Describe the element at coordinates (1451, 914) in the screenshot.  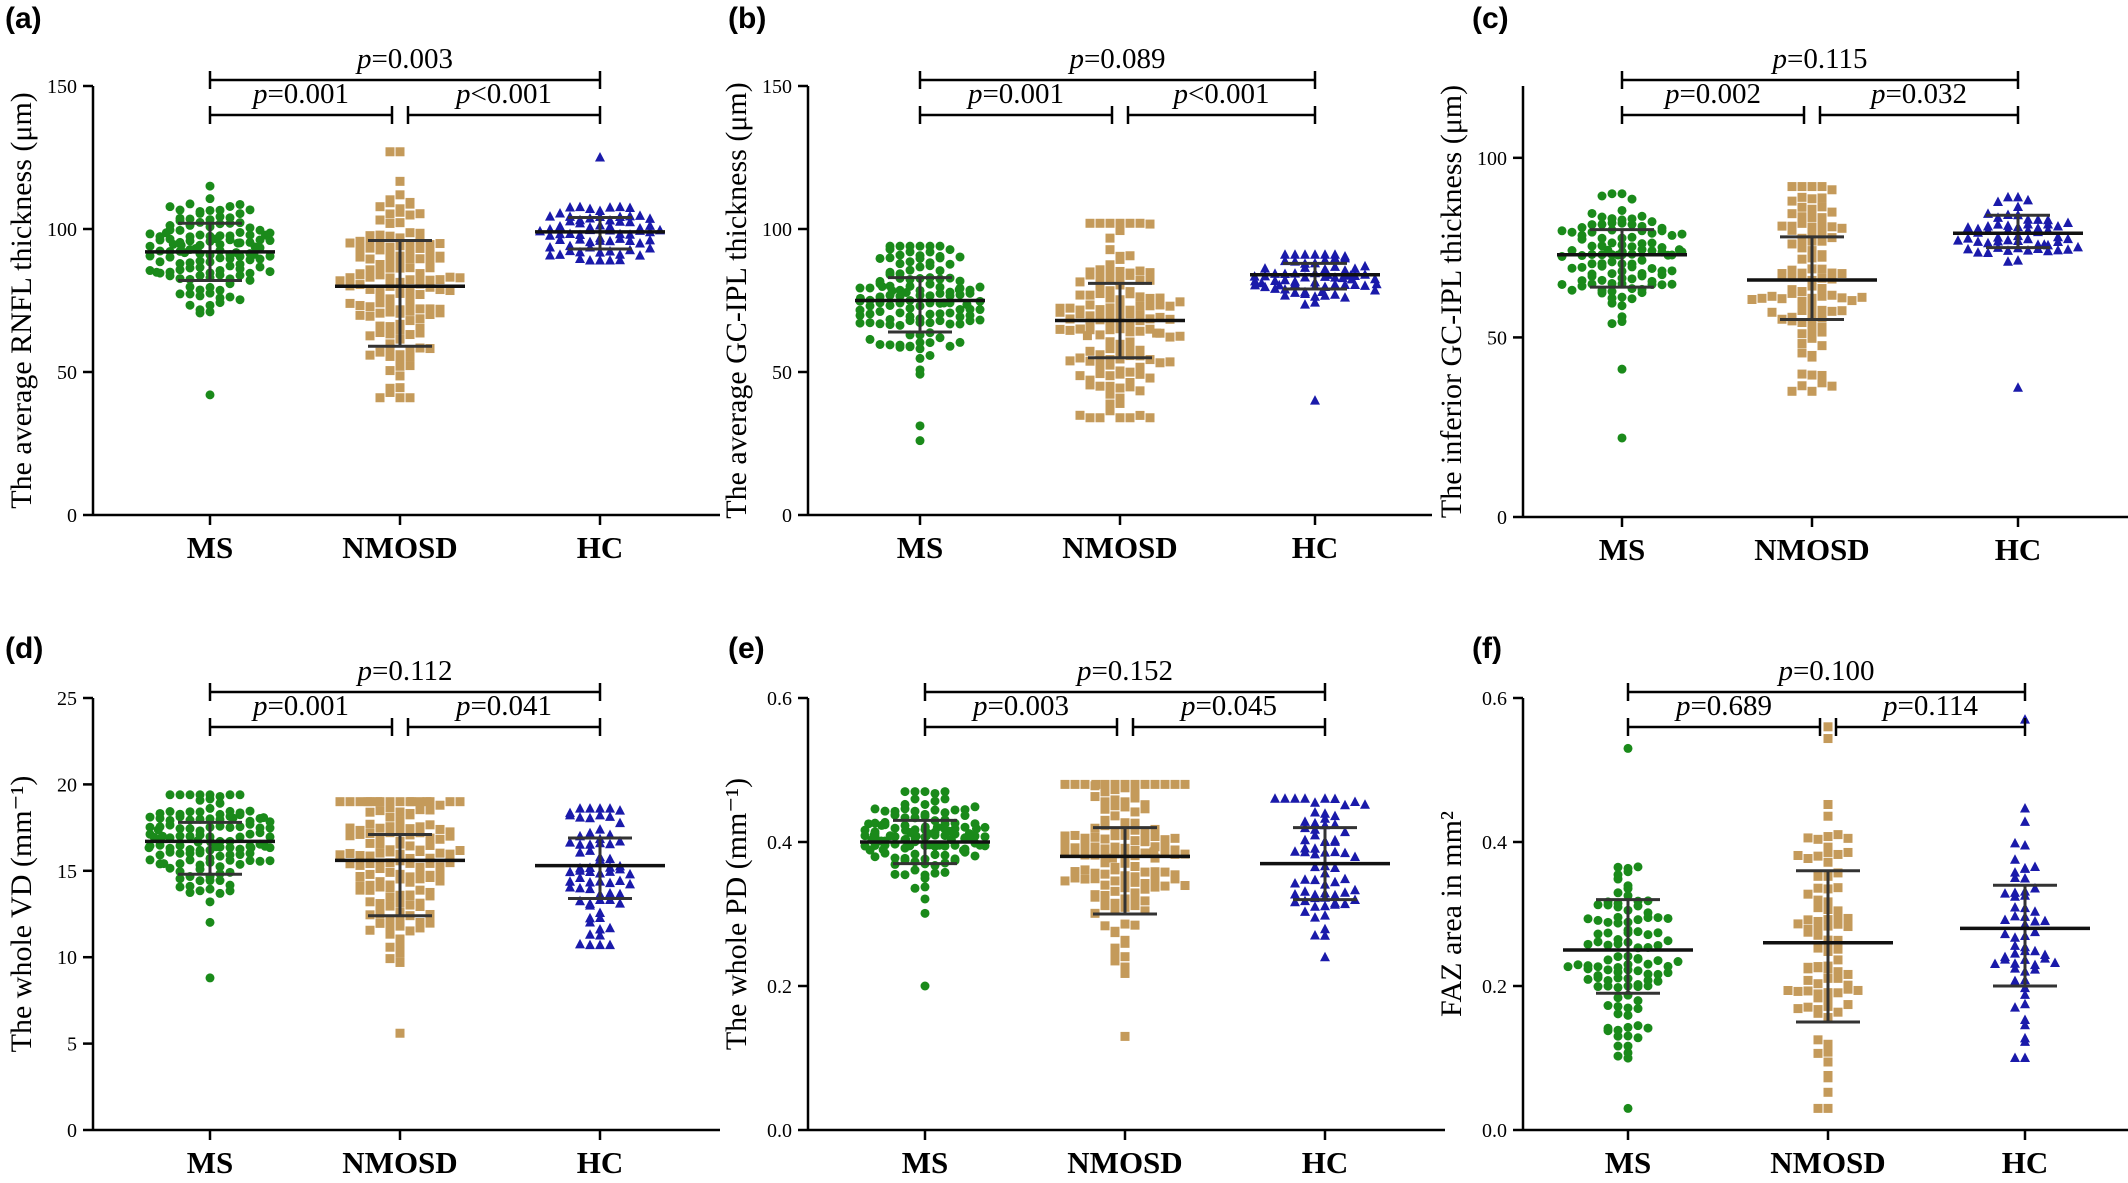
I see `y-axis-label: FAZ area in mm²` at that location.